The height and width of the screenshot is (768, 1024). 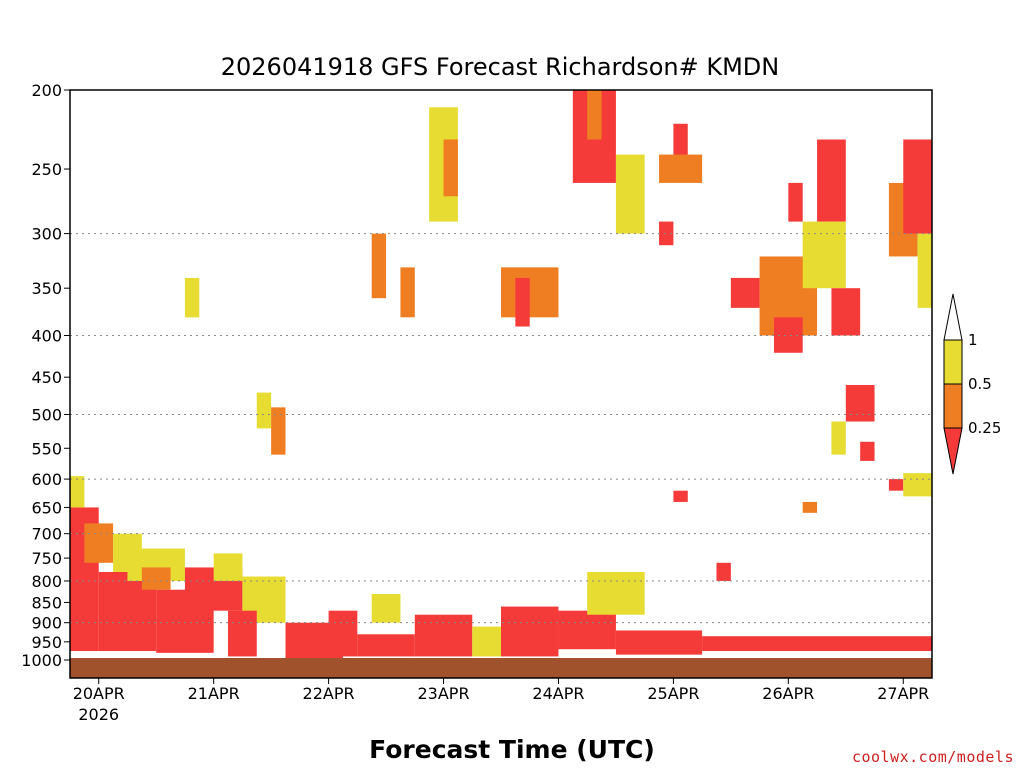 I want to click on y-tick-label: 400, so click(x=46, y=335).